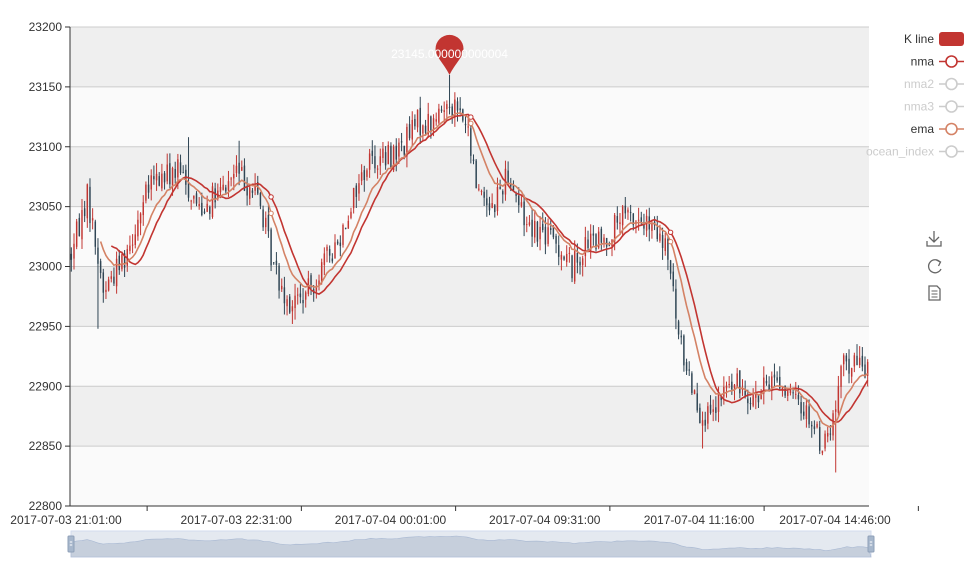 Image resolution: width=972 pixels, height=578 pixels. I want to click on legend-item-nma2: nma2, so click(934, 84).